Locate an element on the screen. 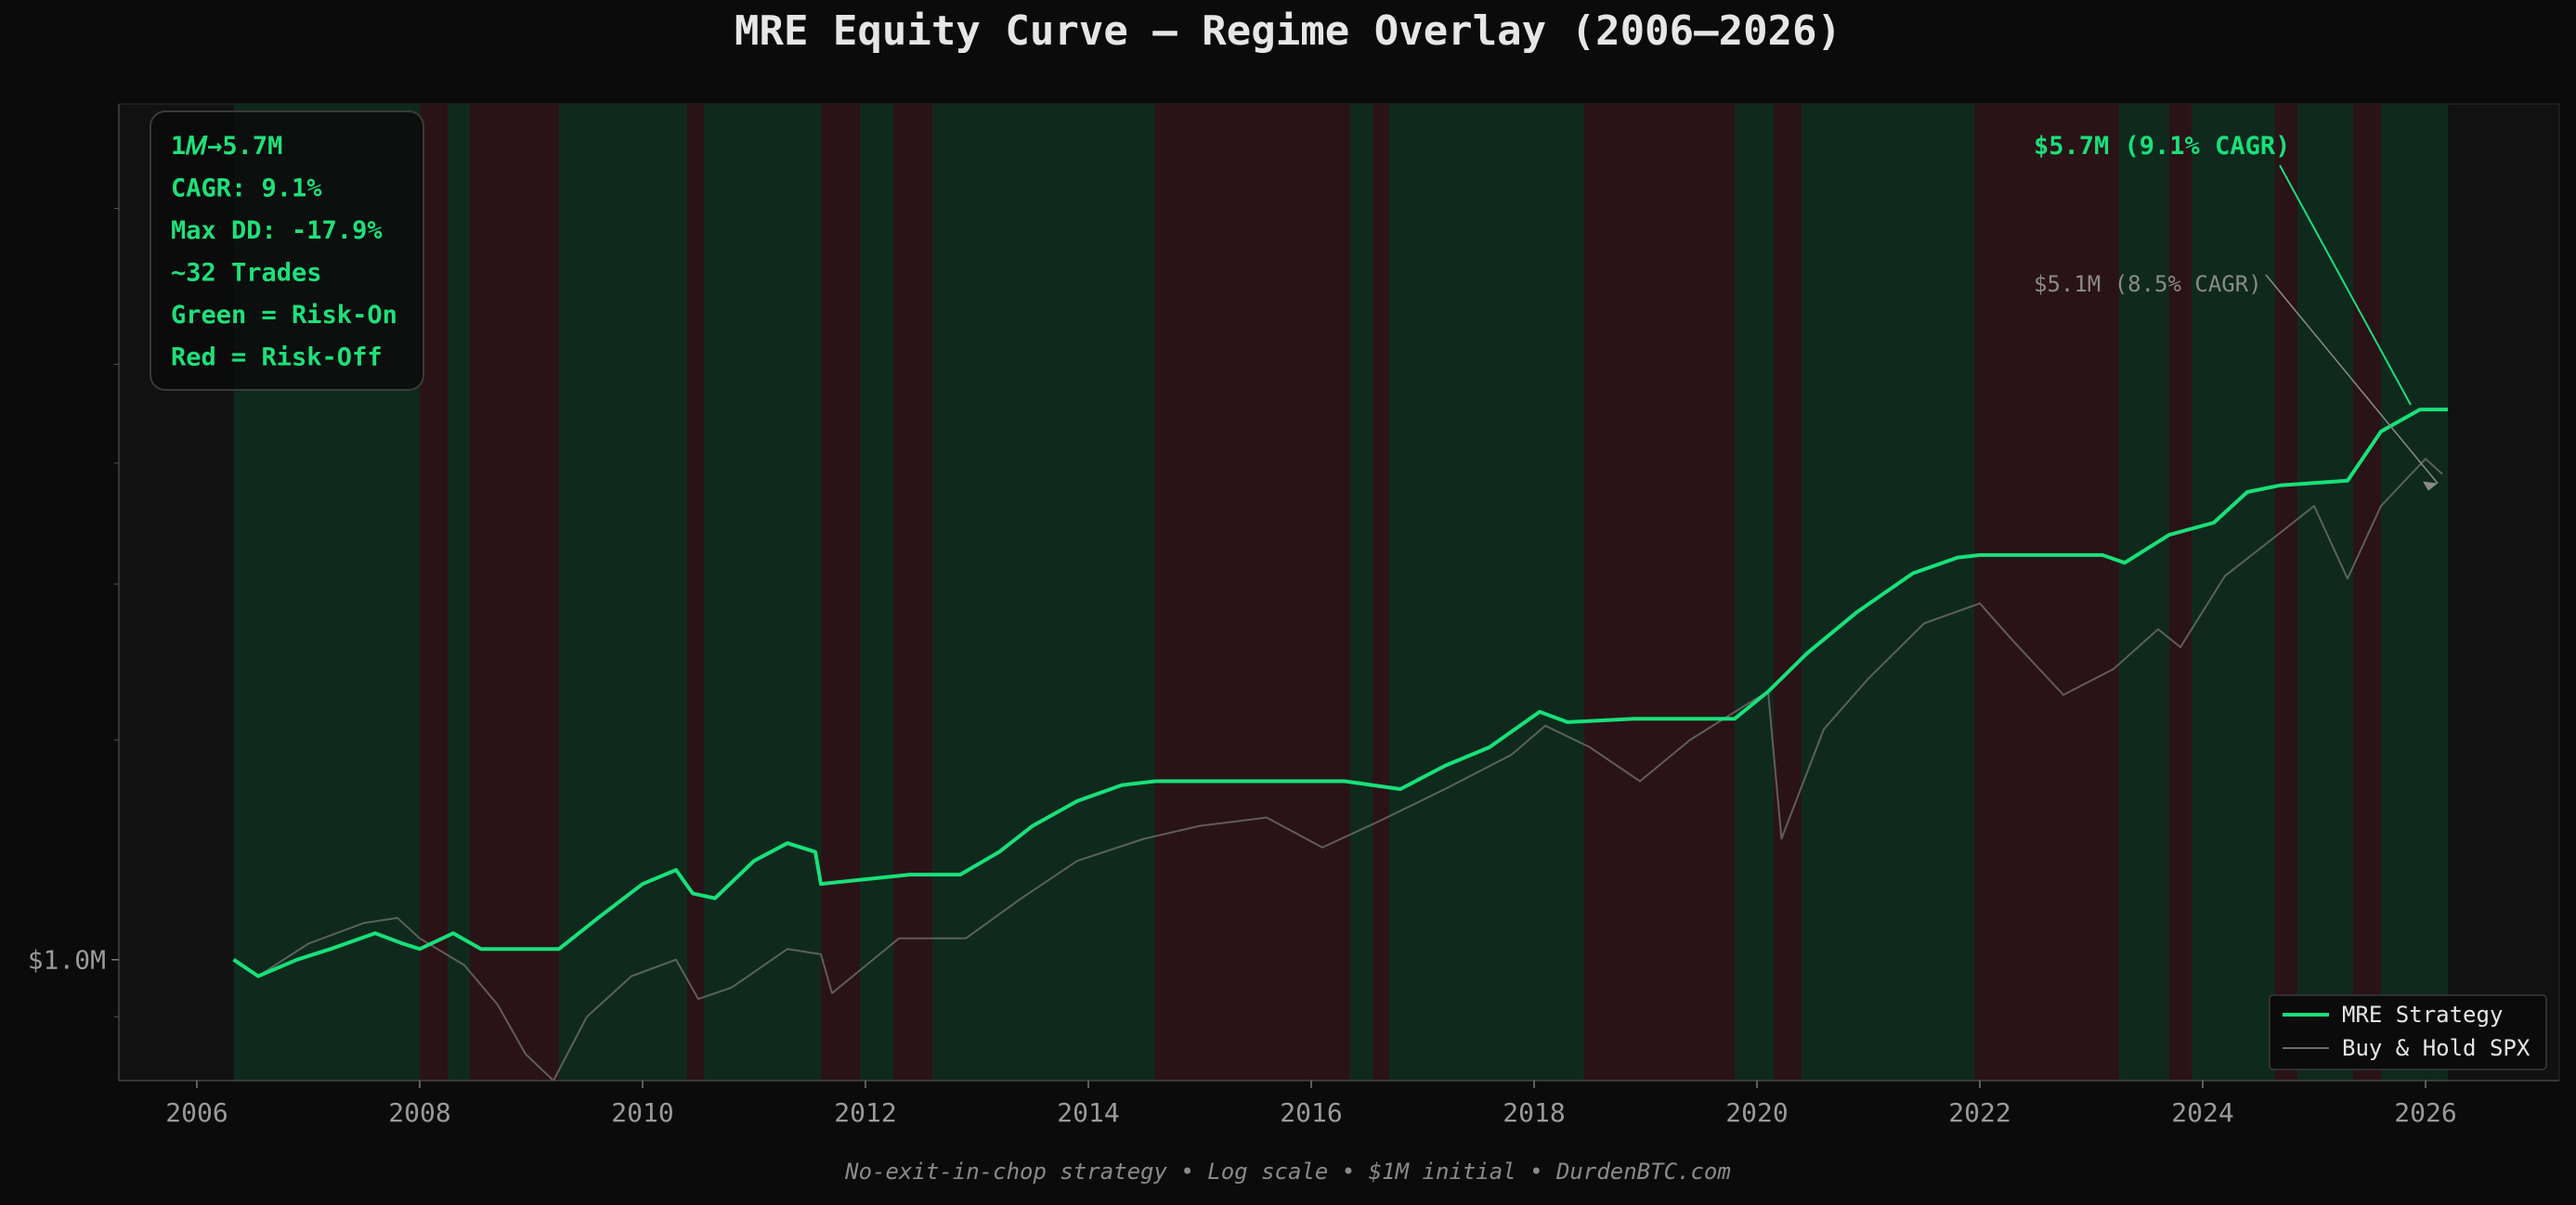  legend-frame is located at coordinates (2408, 1032).